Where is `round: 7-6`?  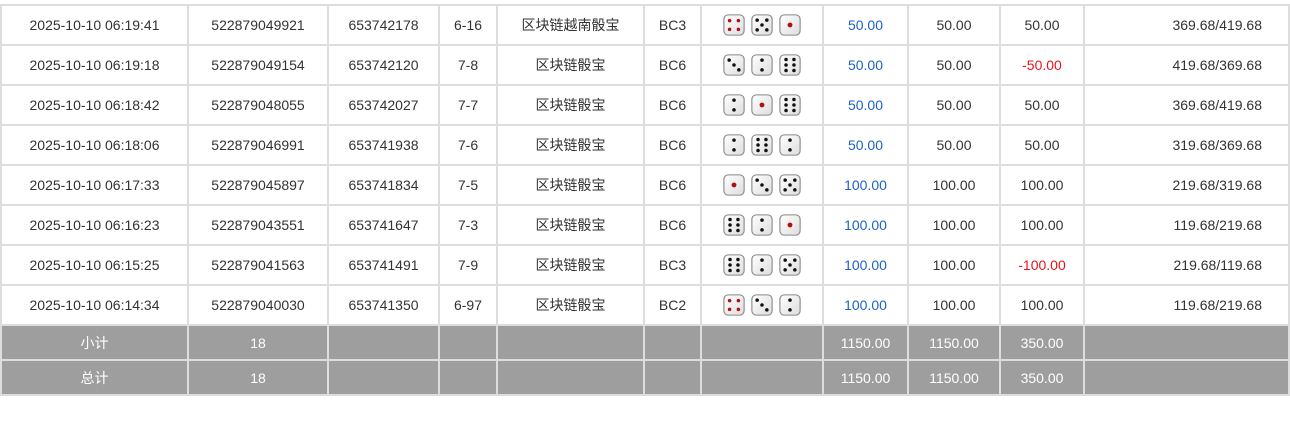
round: 7-6 is located at coordinates (468, 145).